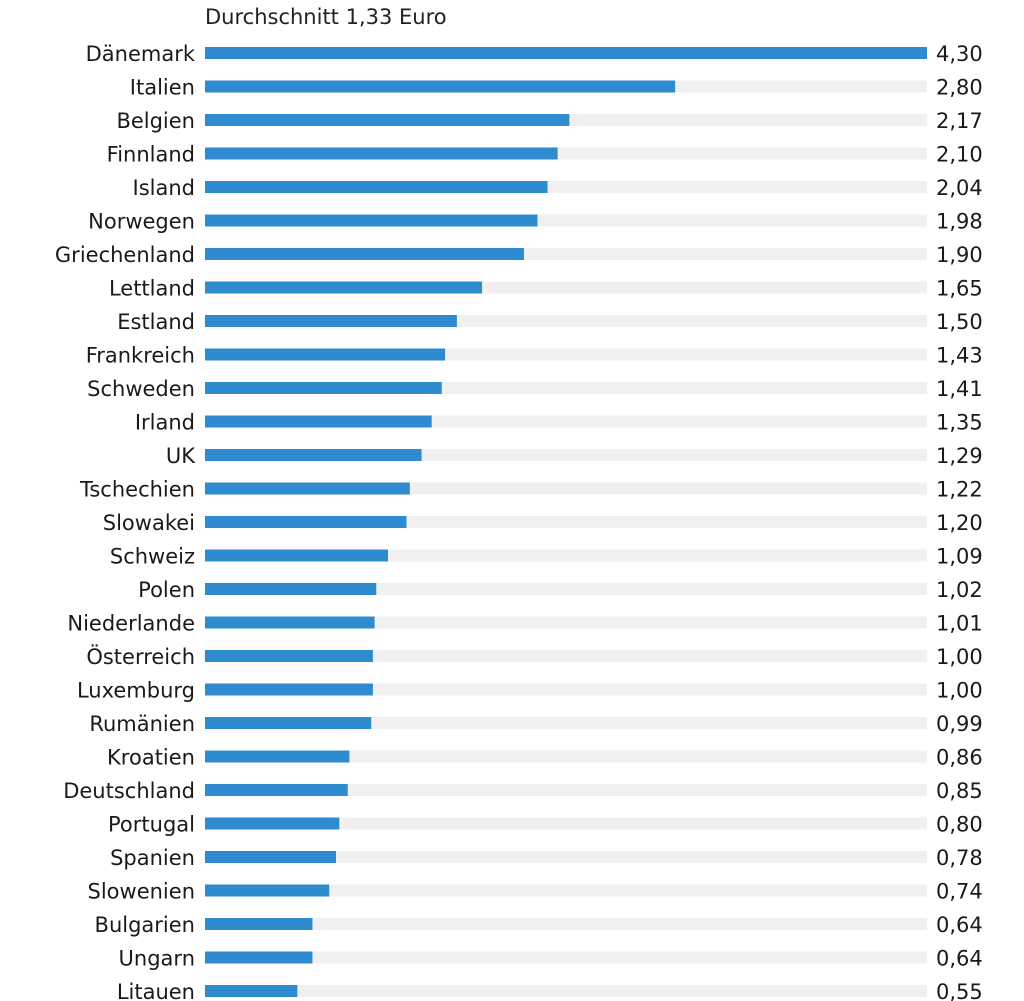 Image resolution: width=1024 pixels, height=1001 pixels. I want to click on value-label: 4,30, so click(959, 54).